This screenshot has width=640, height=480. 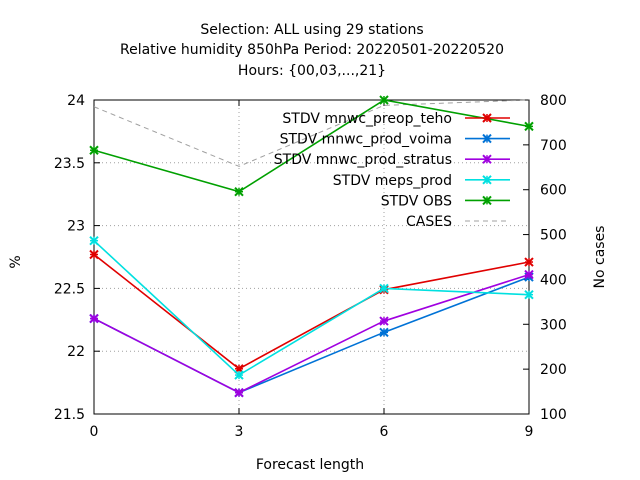 What do you see at coordinates (16, 261) in the screenshot?
I see `y-axis-label: %` at bounding box center [16, 261].